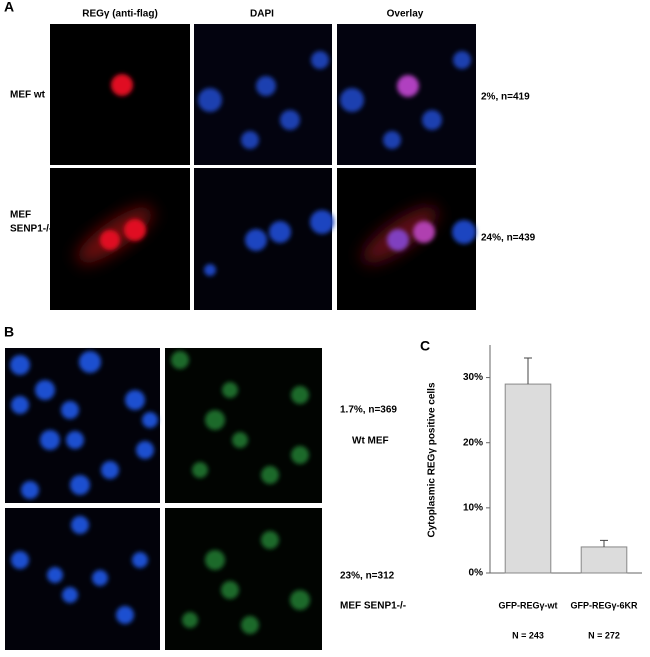 The height and width of the screenshot is (657, 650). Describe the element at coordinates (20, 215) in the screenshot. I see `row-label: MEF` at that location.